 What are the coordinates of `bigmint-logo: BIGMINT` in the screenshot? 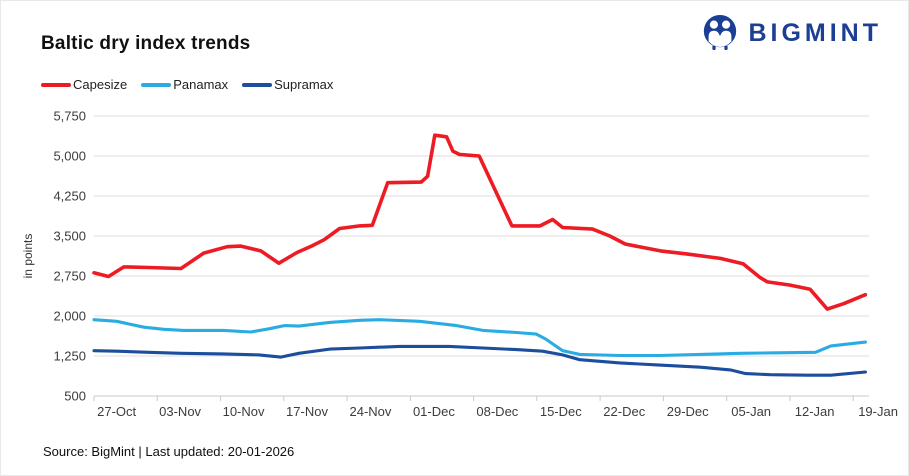 It's located at (791, 33).